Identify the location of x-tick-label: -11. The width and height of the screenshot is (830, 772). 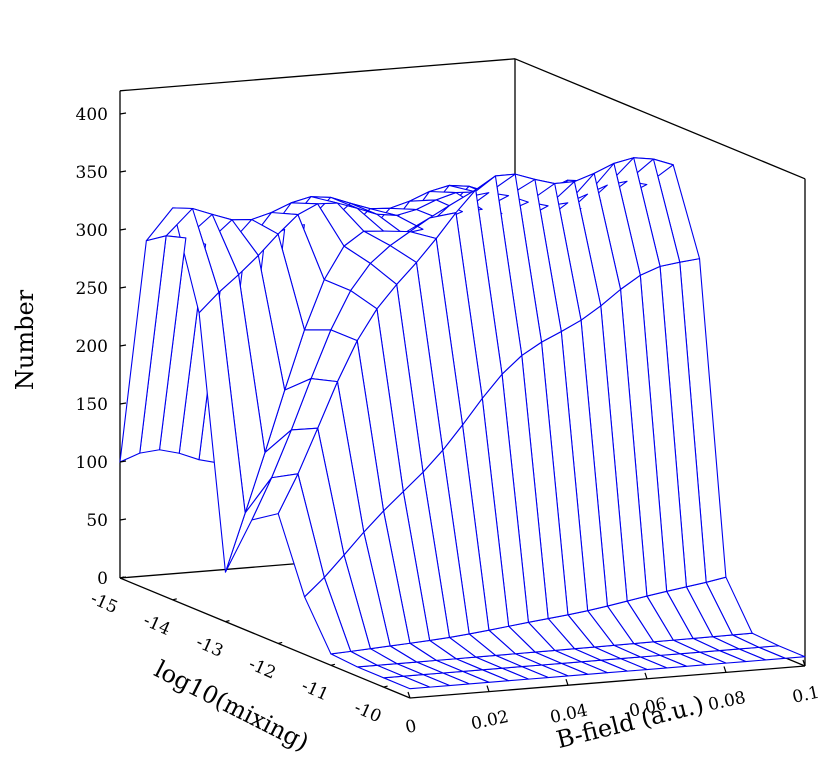
(314, 690).